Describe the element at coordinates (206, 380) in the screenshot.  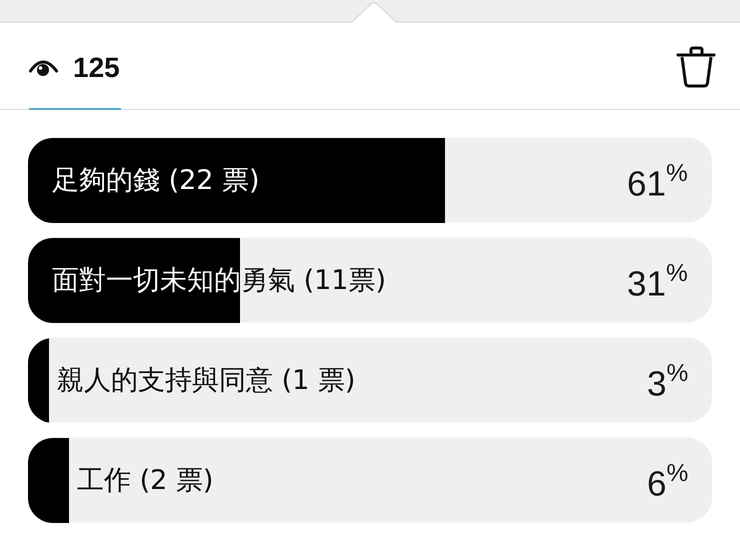
I see `y-tick-label: 親人的支持與同意 (1 票)` at that location.